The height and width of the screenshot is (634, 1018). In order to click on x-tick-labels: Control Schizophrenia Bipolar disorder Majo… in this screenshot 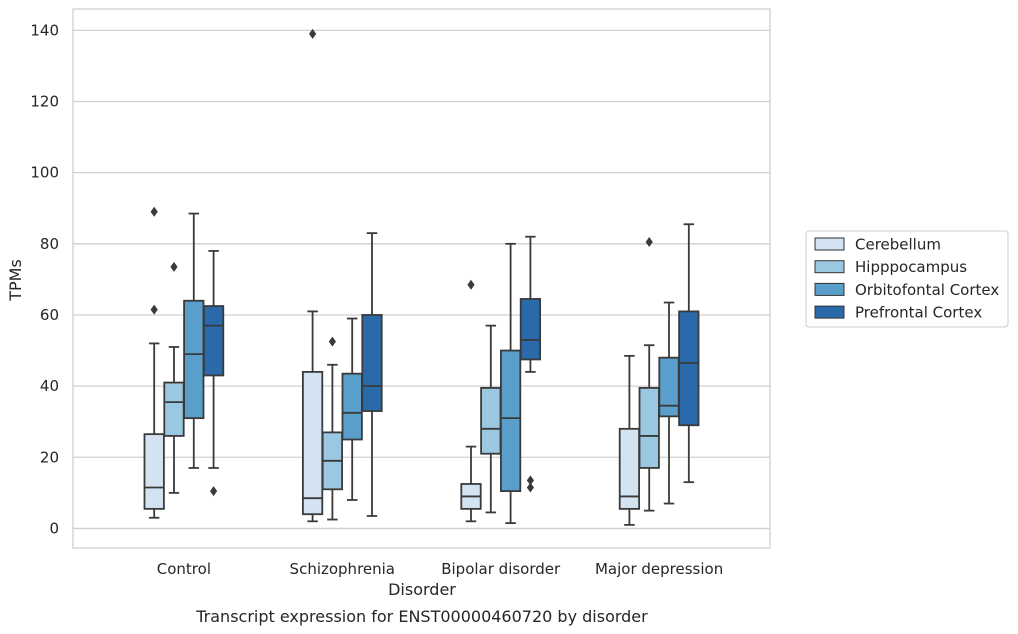, I will do `click(440, 569)`.